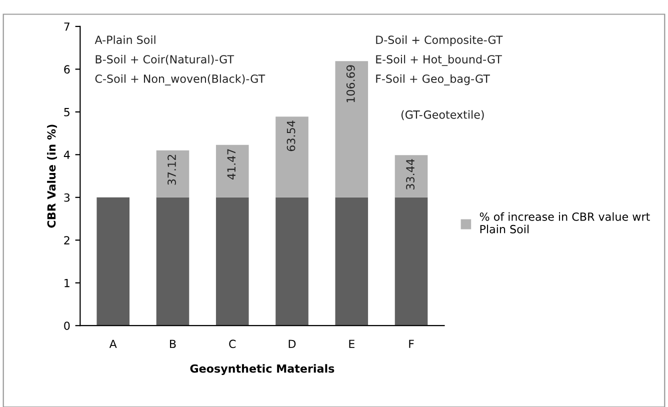 Image resolution: width=668 pixels, height=407 pixels. Describe the element at coordinates (67, 26) in the screenshot. I see `y-tick-label: 7` at that location.